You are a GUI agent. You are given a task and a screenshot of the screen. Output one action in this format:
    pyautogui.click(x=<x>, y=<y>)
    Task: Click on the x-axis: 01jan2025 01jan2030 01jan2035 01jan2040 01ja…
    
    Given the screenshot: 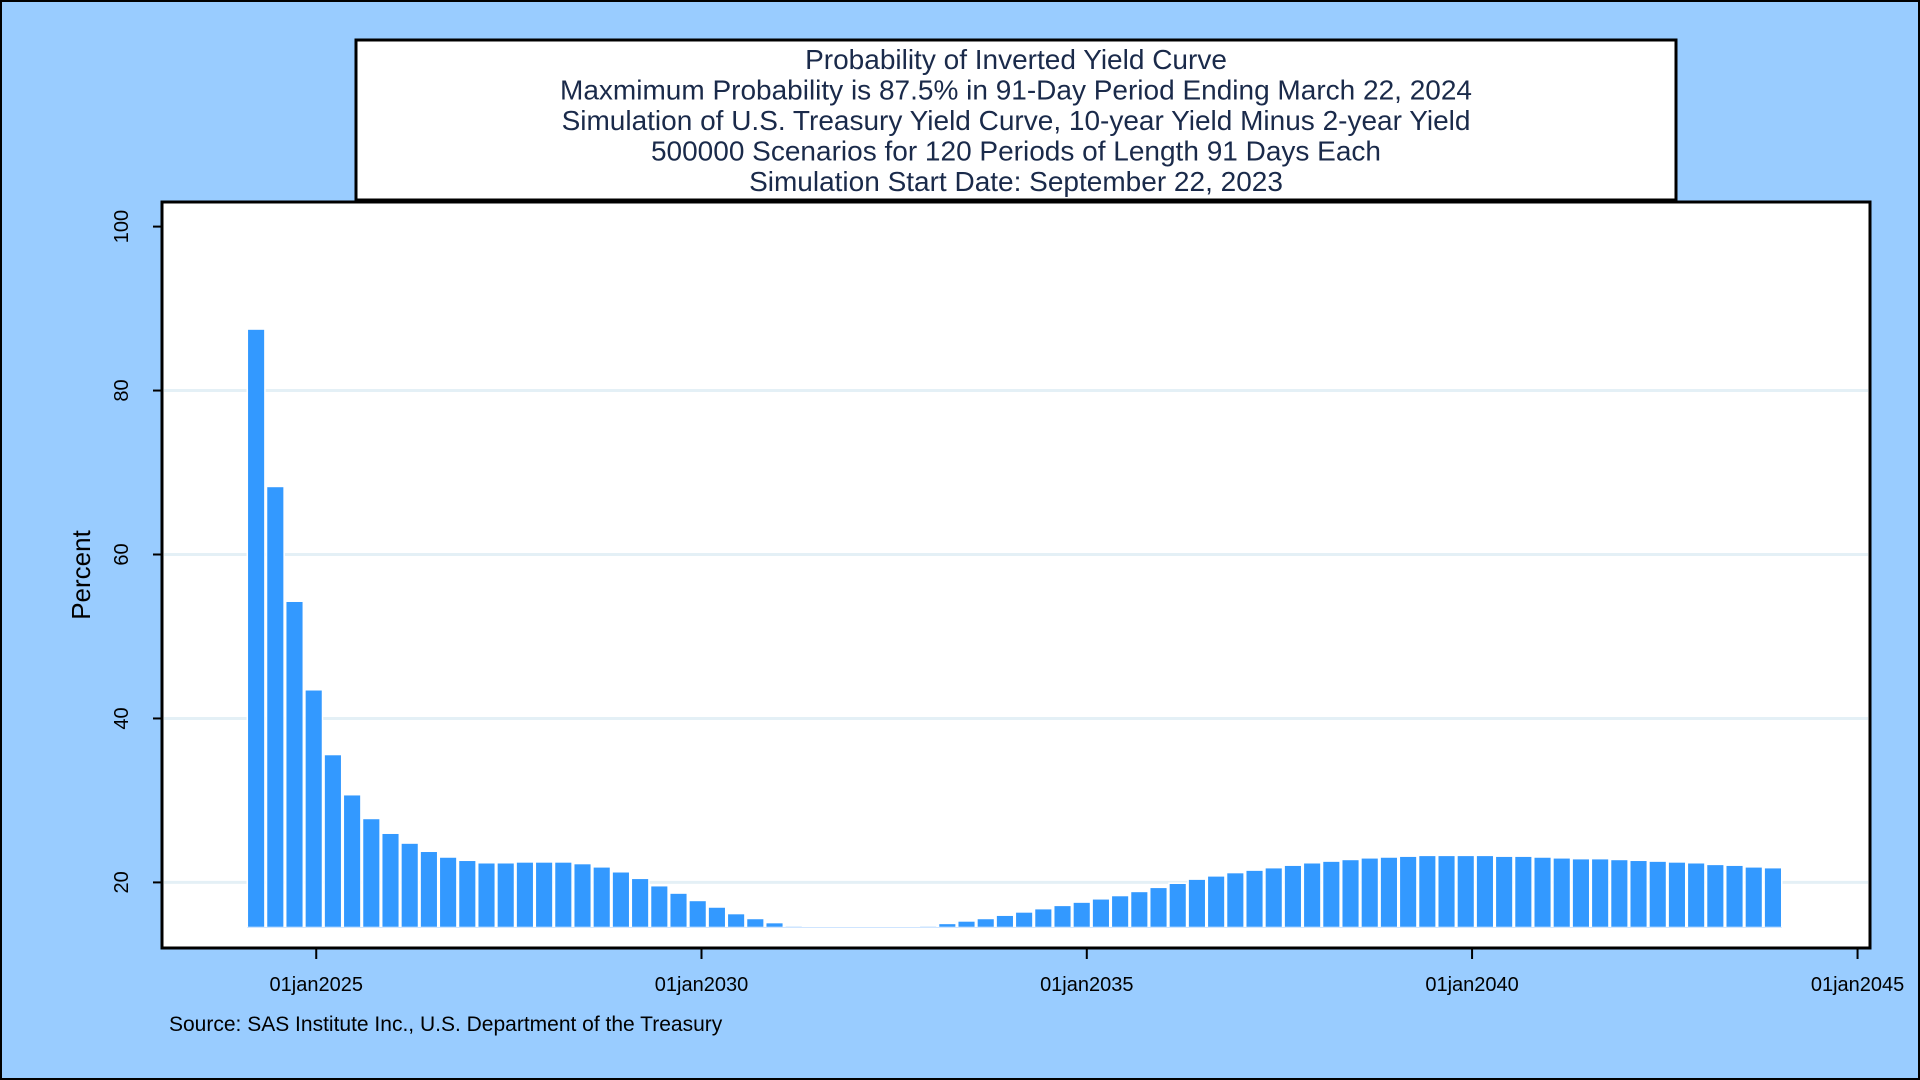 What is the action you would take?
    pyautogui.click(x=1087, y=972)
    